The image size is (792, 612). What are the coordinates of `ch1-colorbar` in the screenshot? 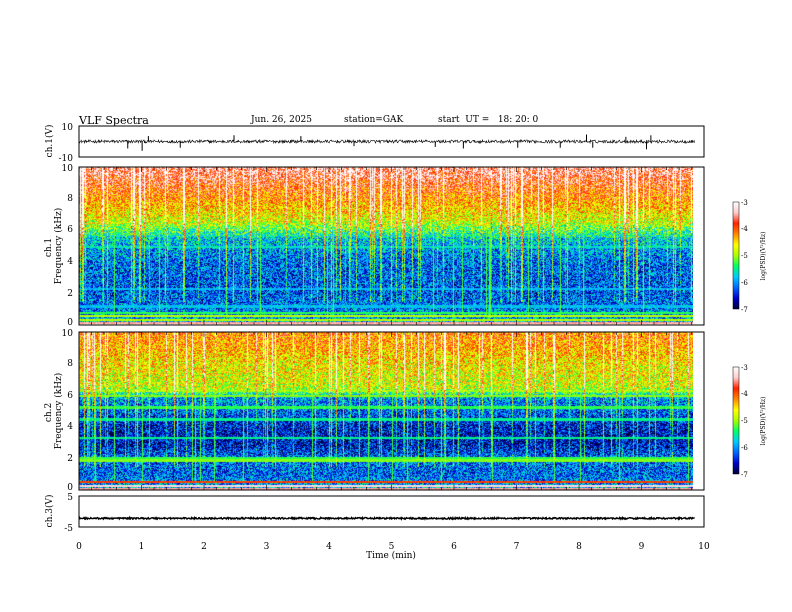 It's located at (736, 255).